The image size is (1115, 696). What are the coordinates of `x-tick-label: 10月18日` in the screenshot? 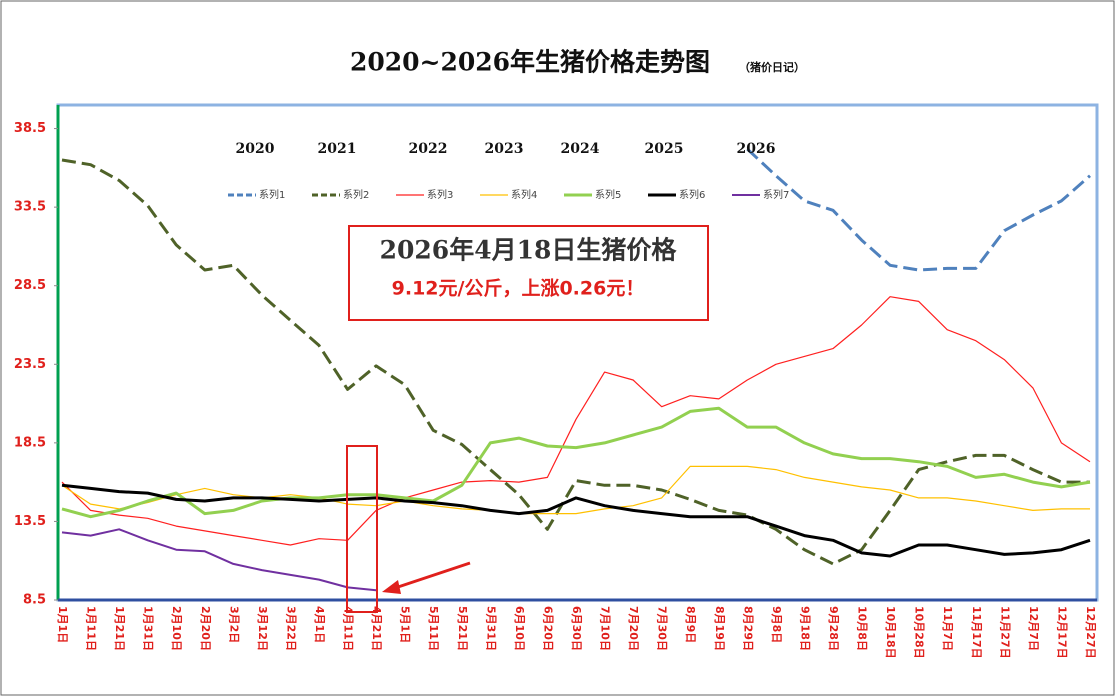 It's located at (890, 632).